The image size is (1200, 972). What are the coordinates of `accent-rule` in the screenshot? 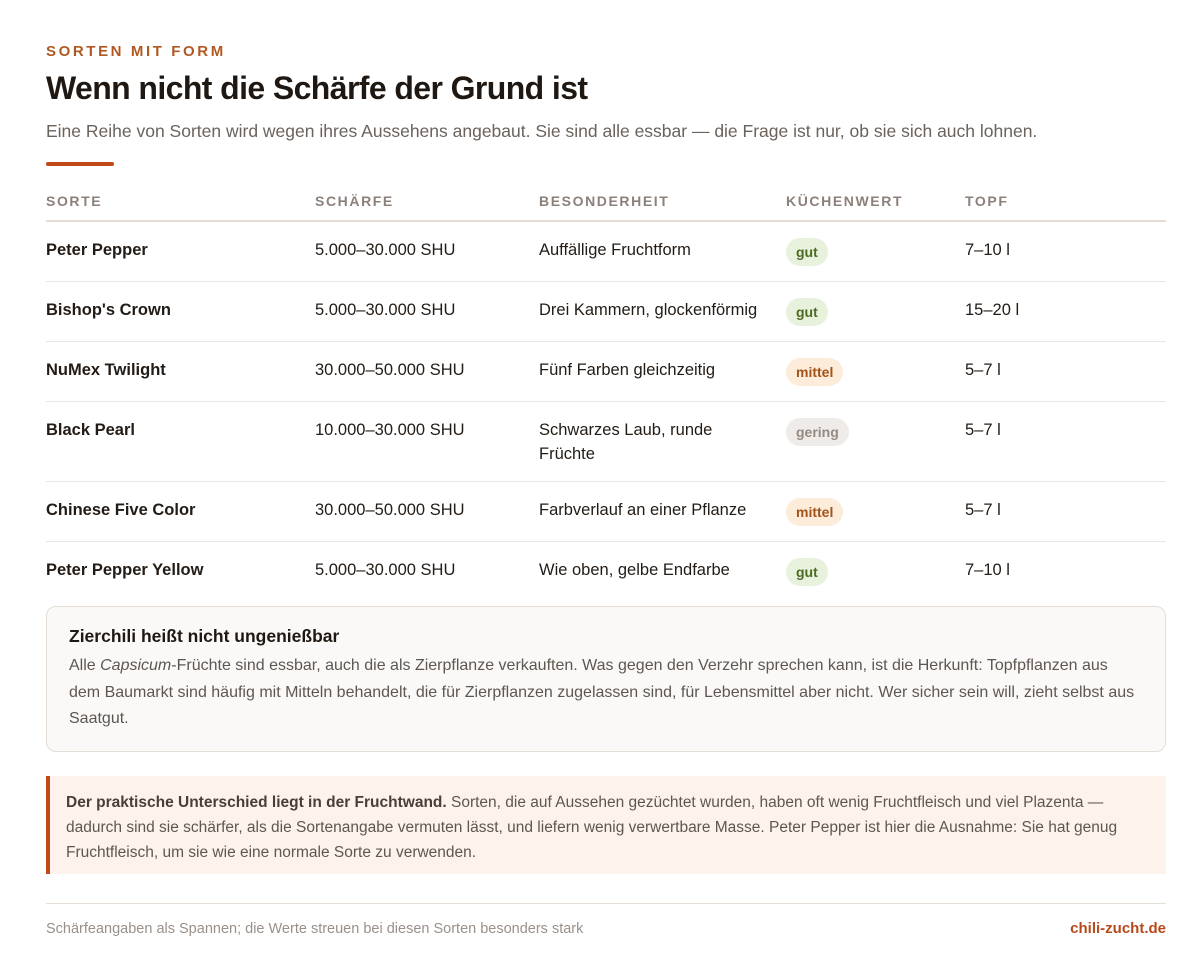 It's located at (80, 164).